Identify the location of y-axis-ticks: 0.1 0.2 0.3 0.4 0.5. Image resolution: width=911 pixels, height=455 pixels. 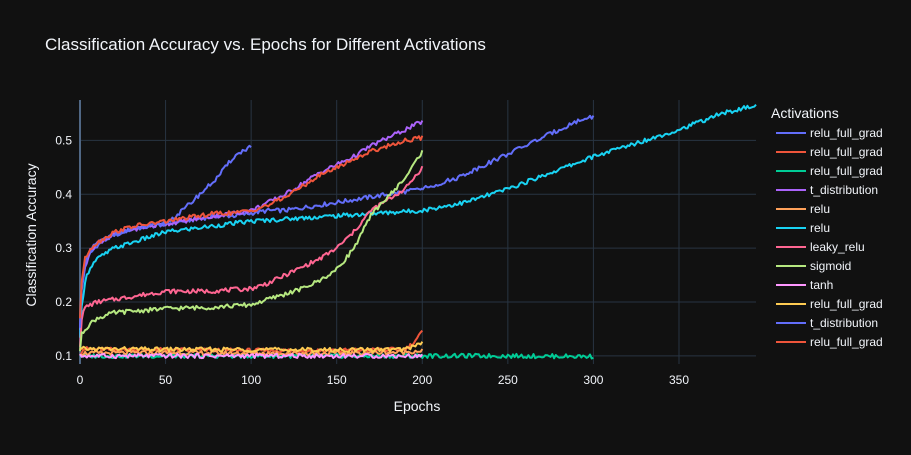
(63, 248).